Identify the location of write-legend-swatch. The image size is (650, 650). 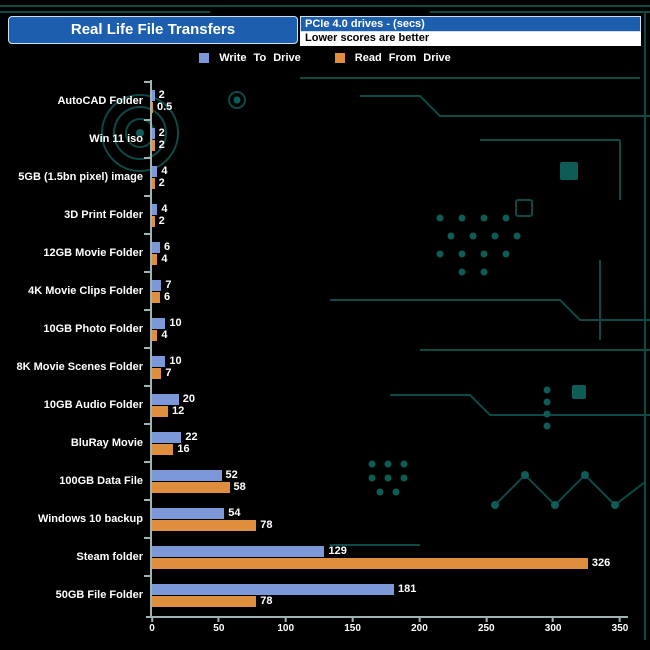
(204, 58).